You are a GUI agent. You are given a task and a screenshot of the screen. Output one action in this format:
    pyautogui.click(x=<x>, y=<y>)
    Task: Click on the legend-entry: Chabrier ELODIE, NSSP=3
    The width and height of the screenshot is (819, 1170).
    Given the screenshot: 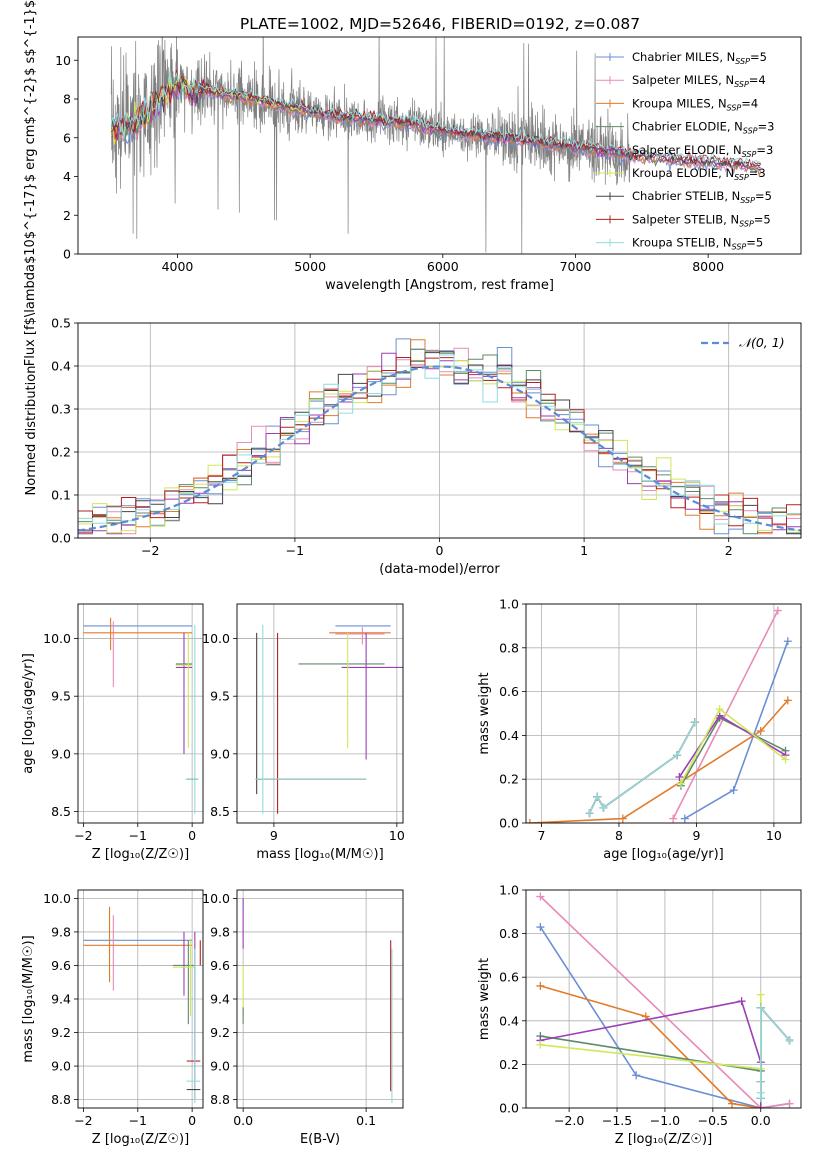 What is the action you would take?
    pyautogui.click(x=703, y=128)
    